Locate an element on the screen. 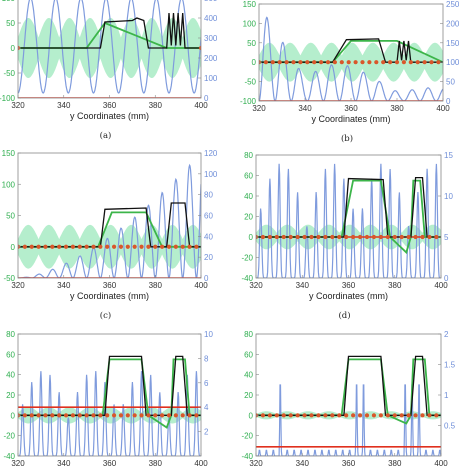 Image resolution: width=474 pixels, height=474 pixels. y-tick-label-left: -40 is located at coordinates (247, 456).